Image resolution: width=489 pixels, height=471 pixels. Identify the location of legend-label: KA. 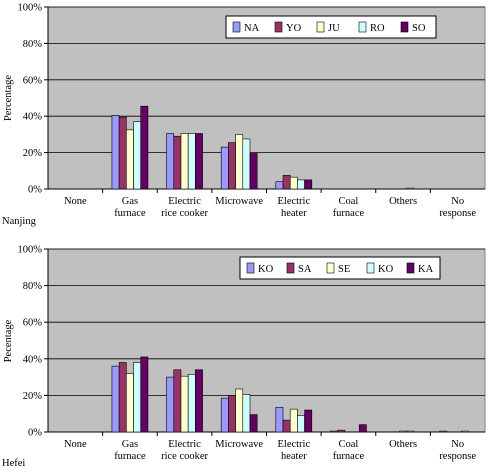
(426, 269).